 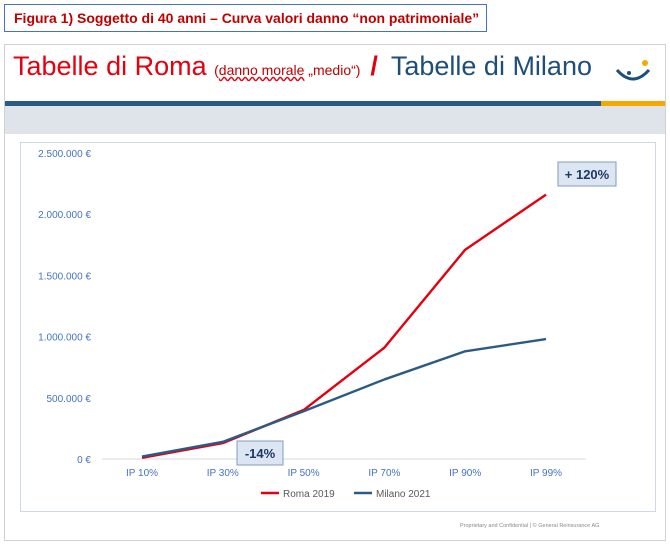 I want to click on annotation-minus-14: -14%, so click(x=260, y=453).